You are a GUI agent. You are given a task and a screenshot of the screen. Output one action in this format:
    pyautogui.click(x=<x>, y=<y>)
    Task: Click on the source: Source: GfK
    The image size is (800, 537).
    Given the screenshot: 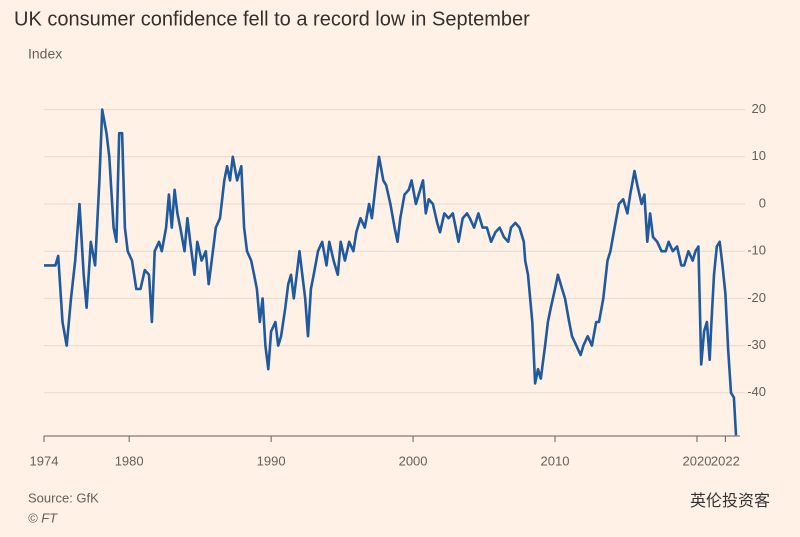 What is the action you would take?
    pyautogui.click(x=63, y=497)
    